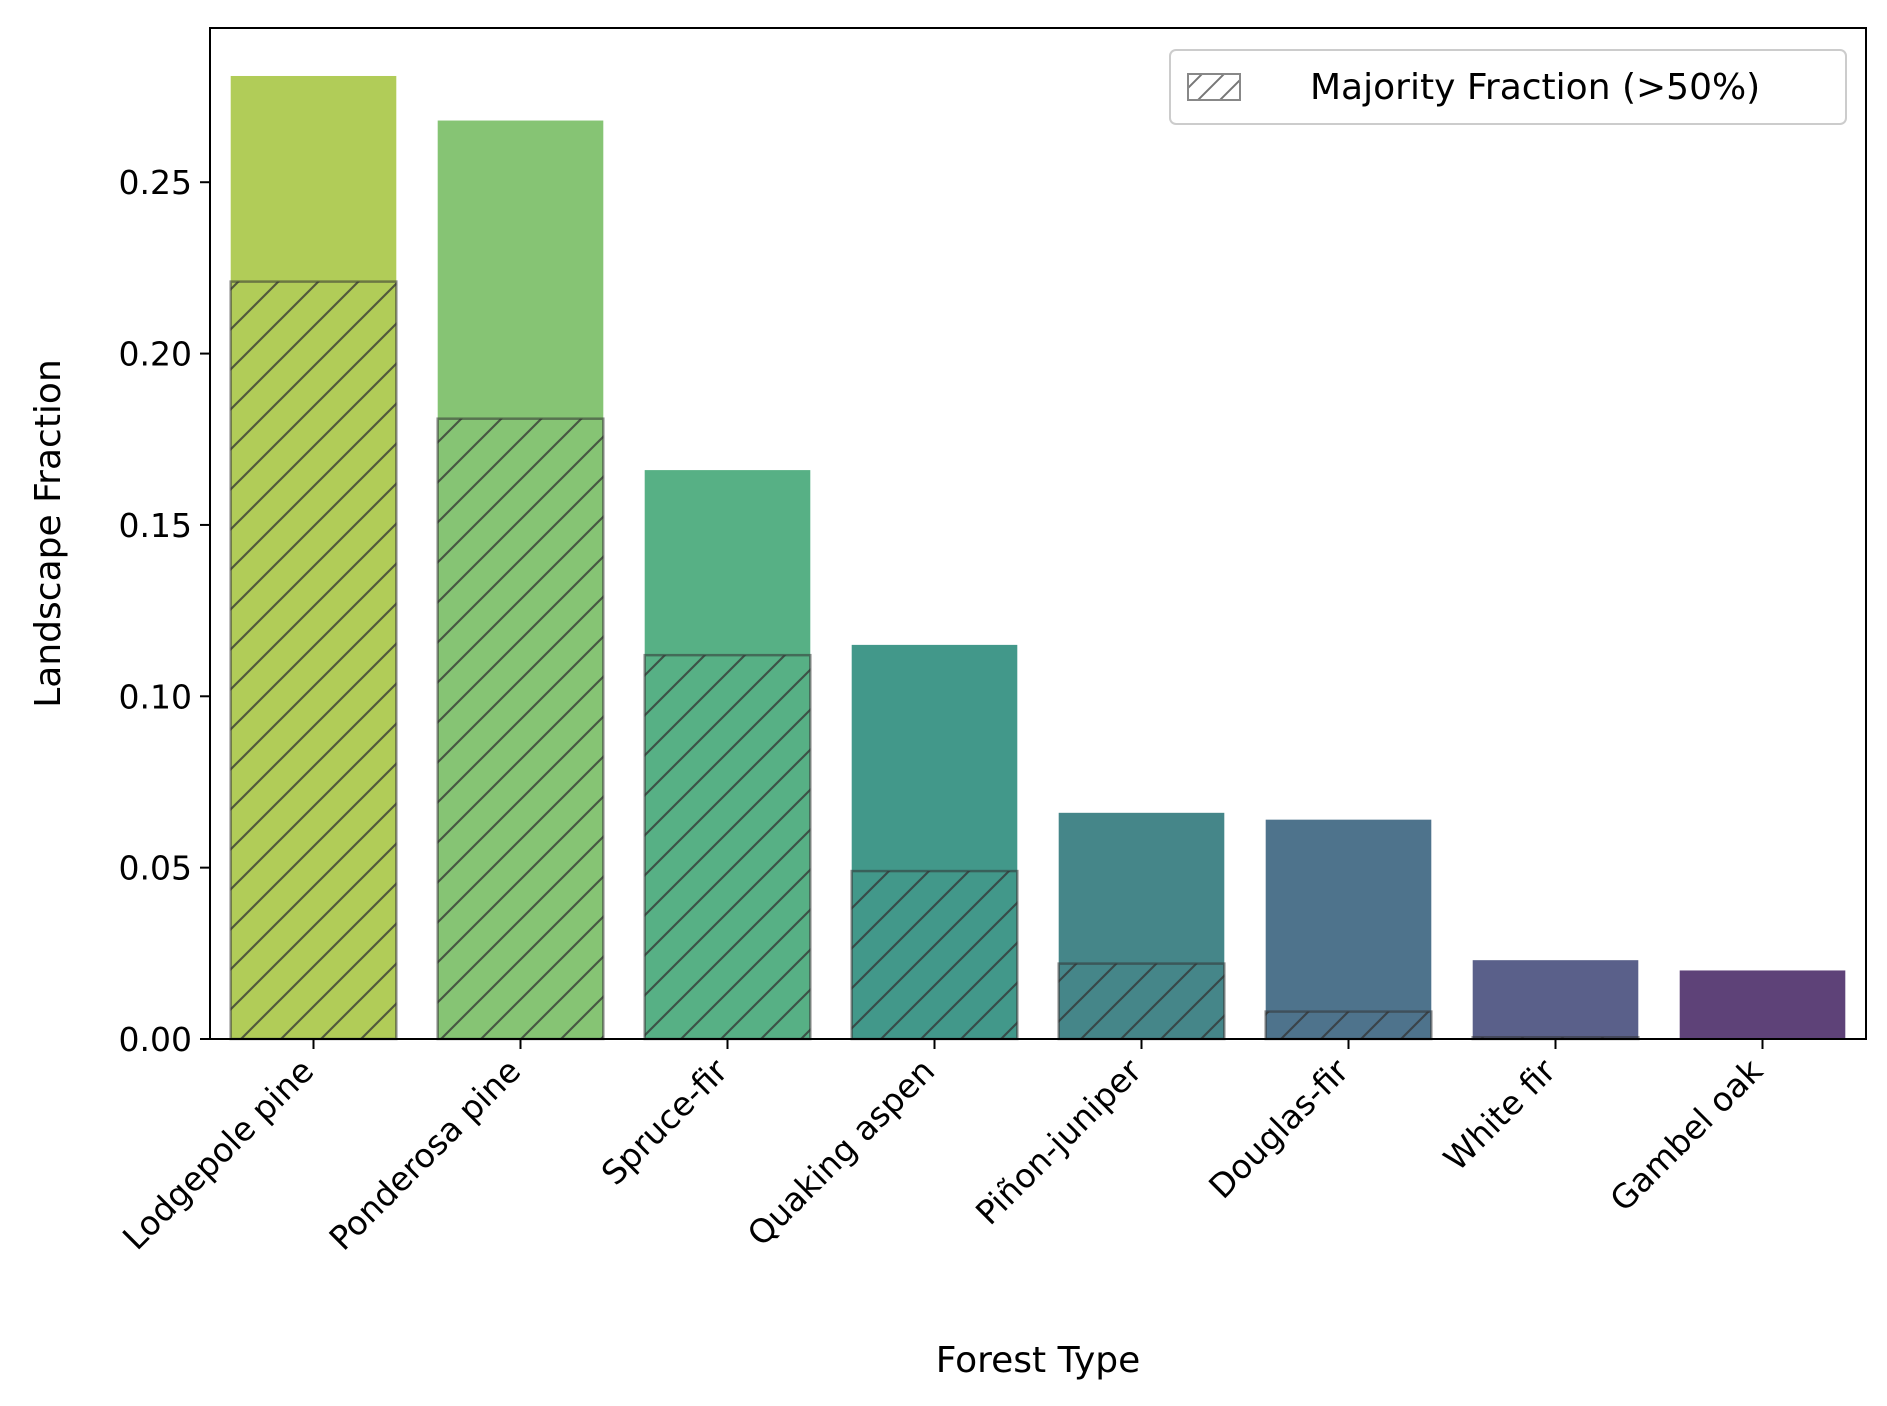  I want to click on x-axis-label: Forest Type, so click(1038, 1360).